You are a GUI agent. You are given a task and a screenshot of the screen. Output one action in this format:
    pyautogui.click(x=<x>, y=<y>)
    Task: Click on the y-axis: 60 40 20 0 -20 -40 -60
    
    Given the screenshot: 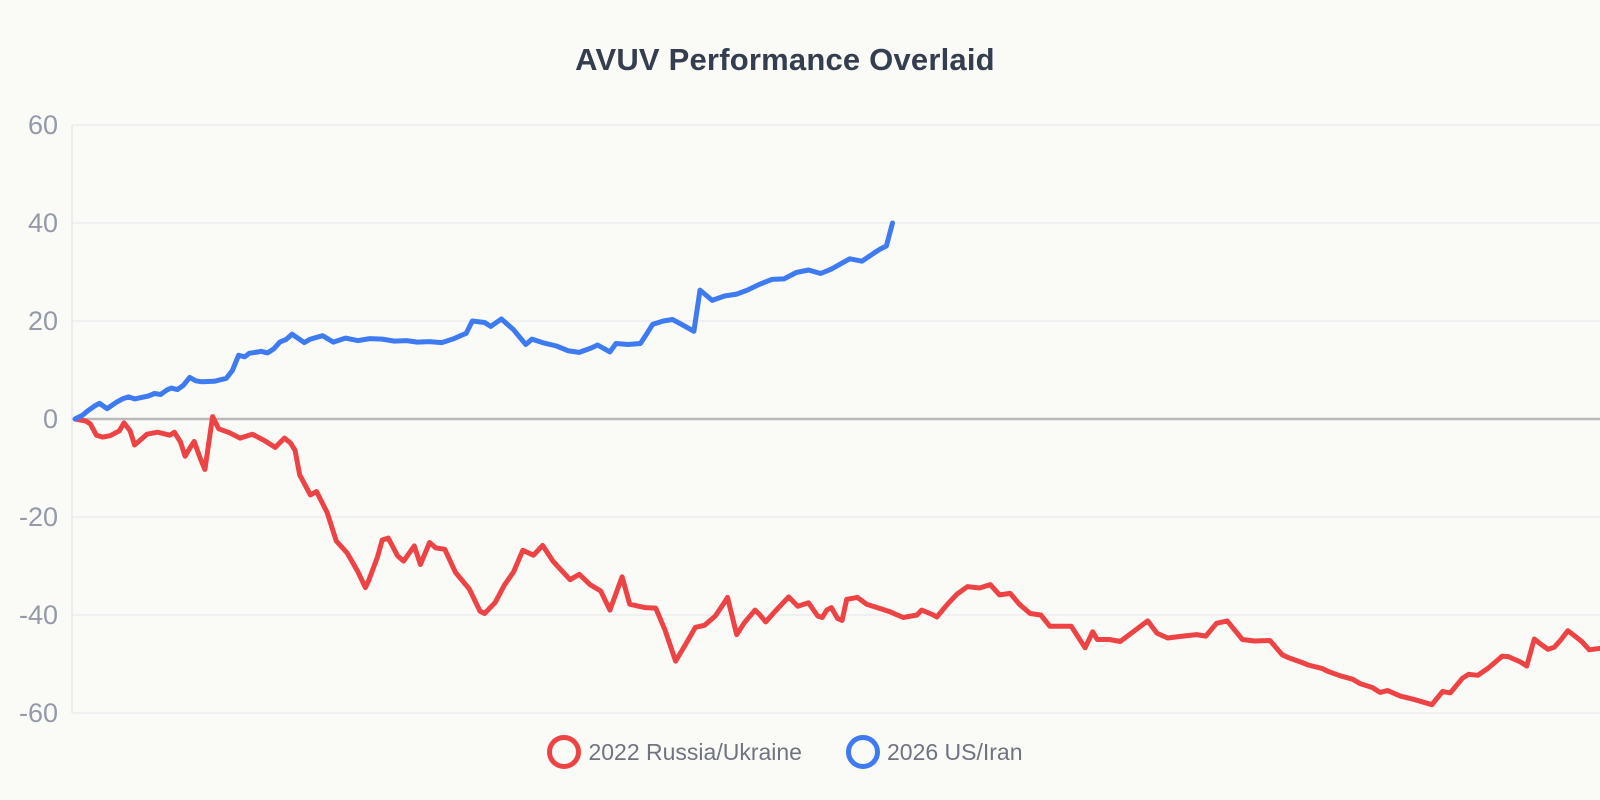 What is the action you would take?
    pyautogui.click(x=29, y=400)
    